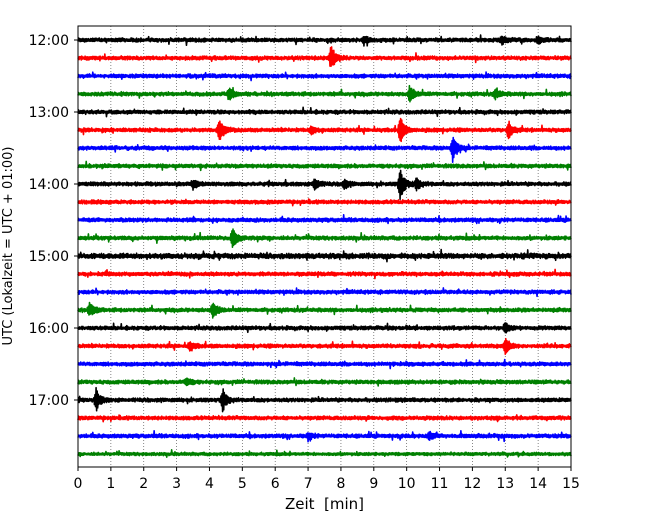 The height and width of the screenshot is (520, 650). Describe the element at coordinates (275, 484) in the screenshot. I see `x-tick-label: 6` at that location.